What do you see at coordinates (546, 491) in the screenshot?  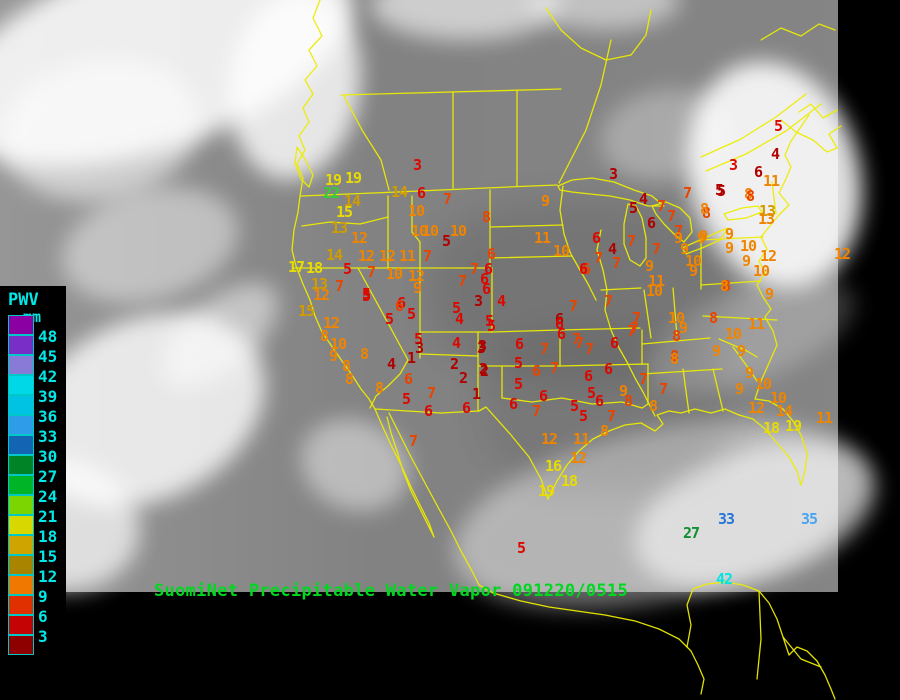 I see `station-value: 19` at bounding box center [546, 491].